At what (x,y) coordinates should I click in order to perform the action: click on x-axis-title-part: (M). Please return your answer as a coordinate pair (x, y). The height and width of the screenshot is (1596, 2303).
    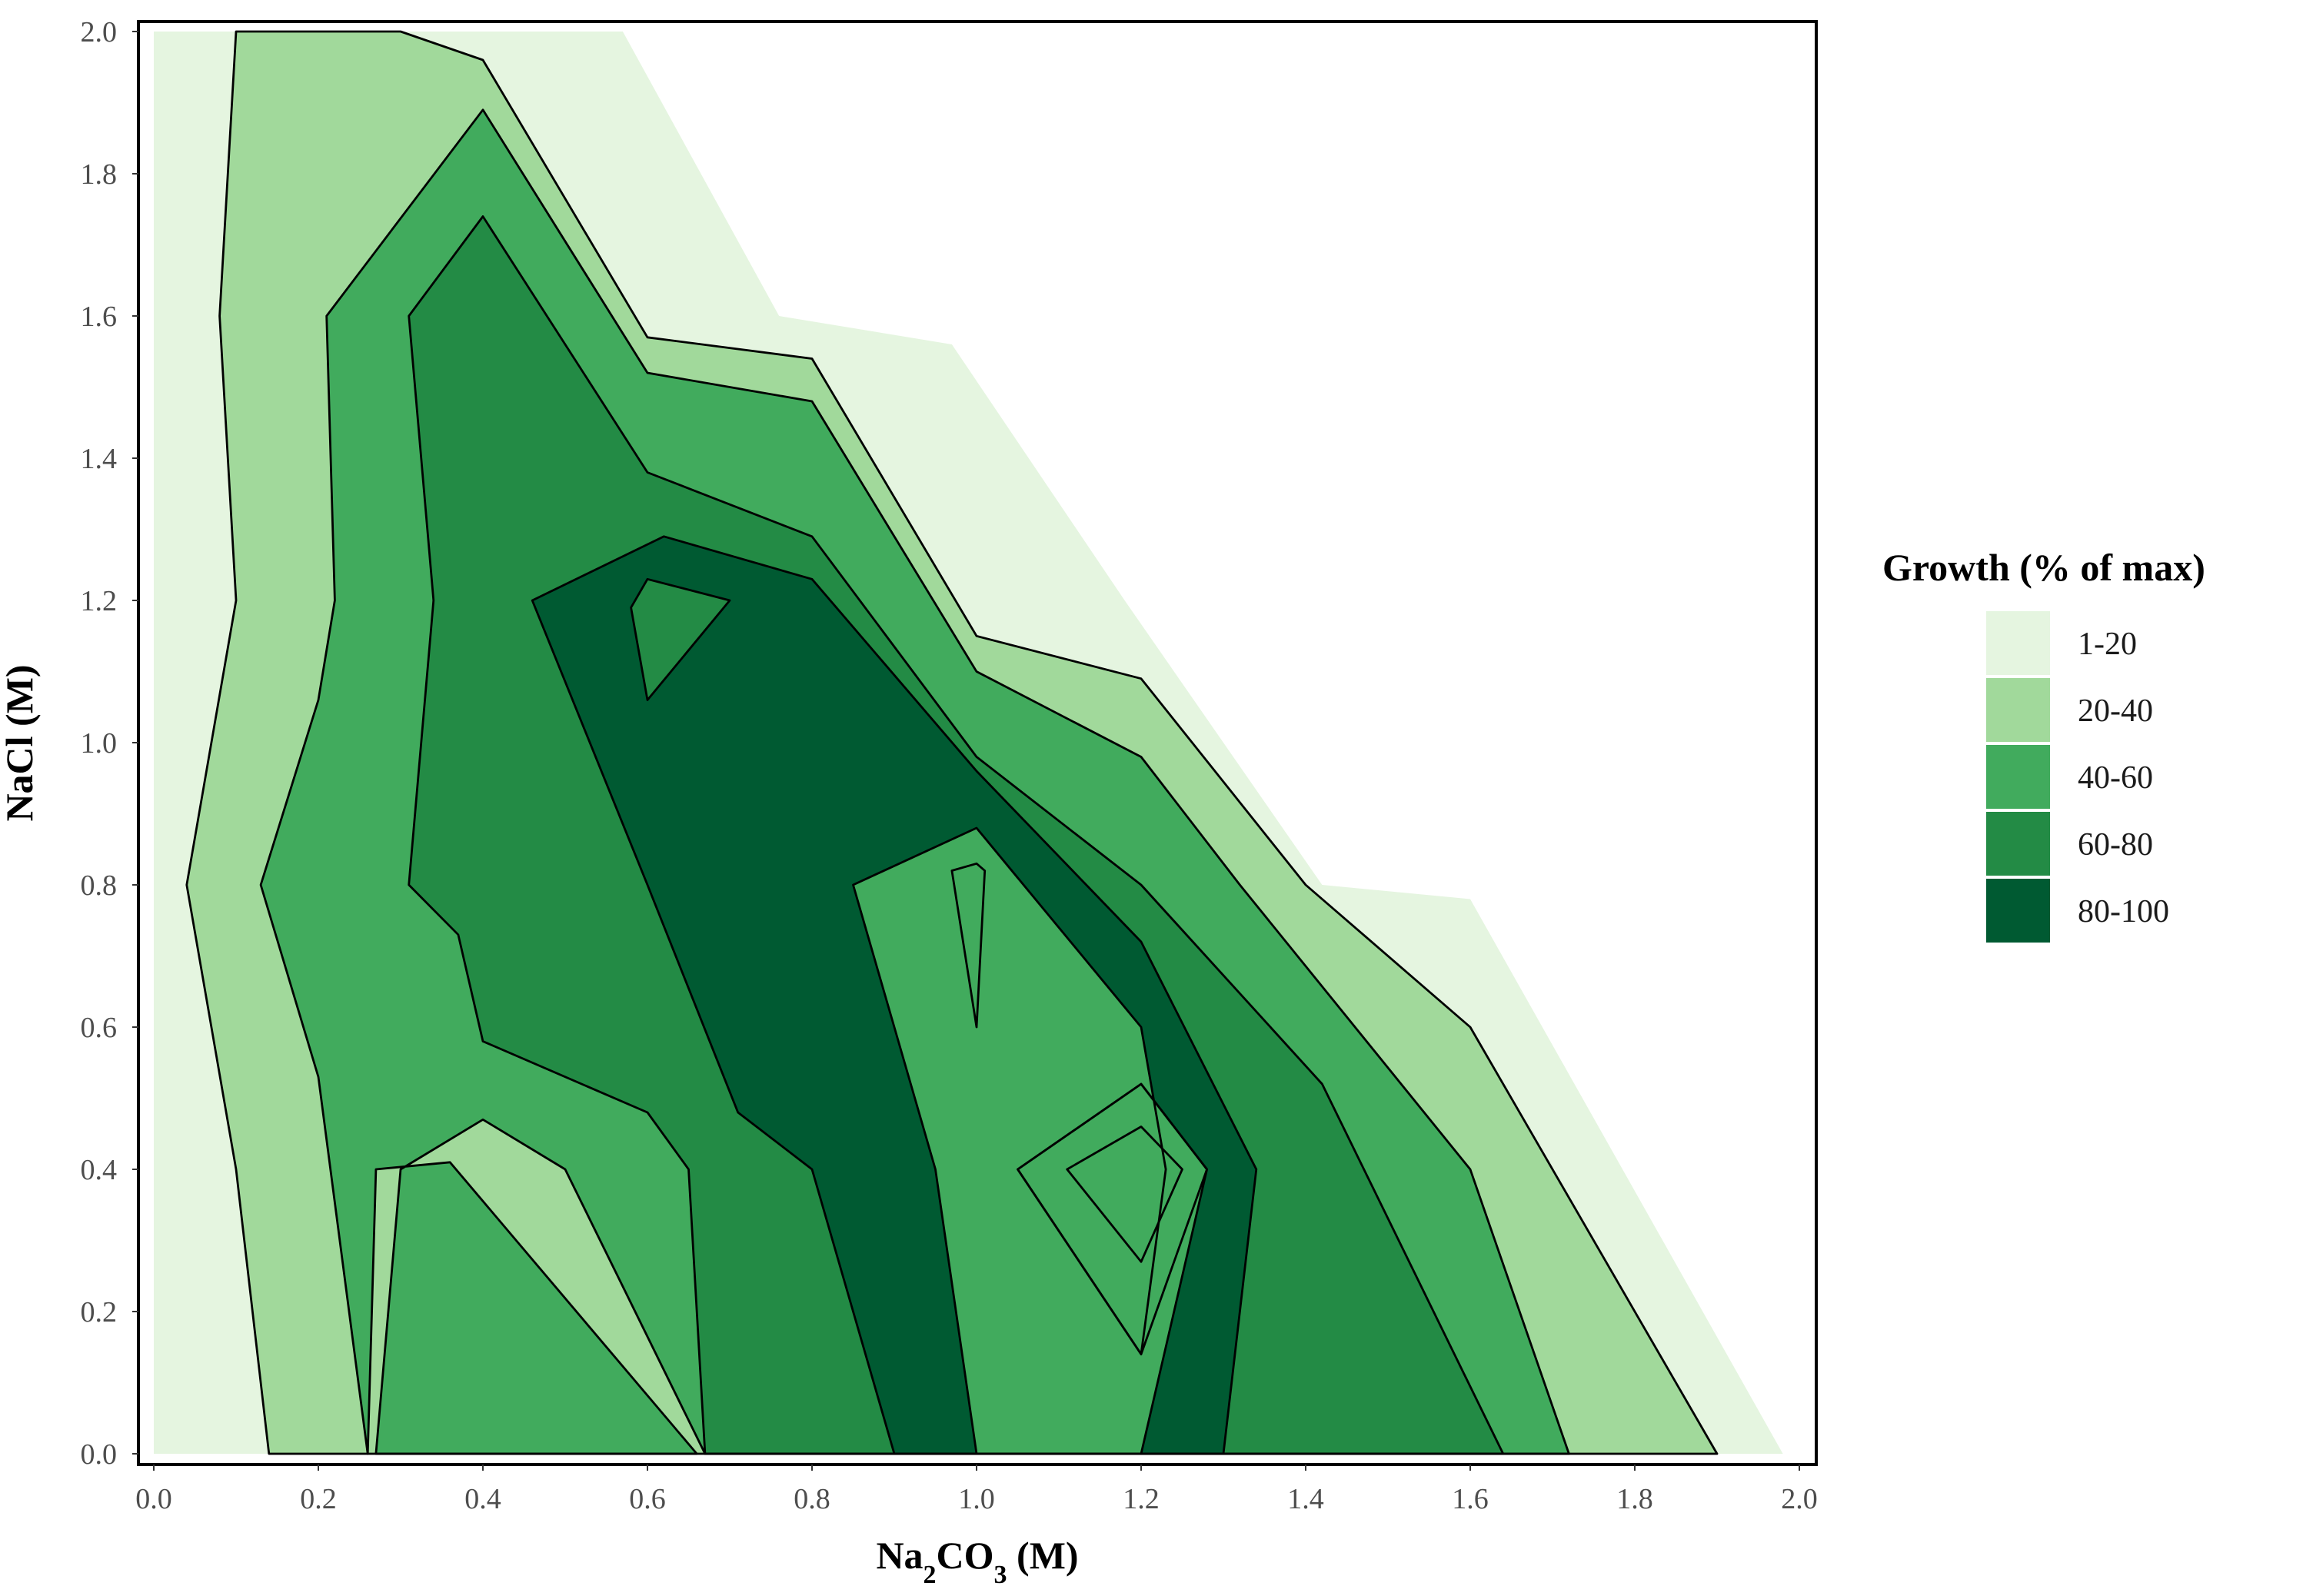
    Looking at the image, I should click on (1043, 1555).